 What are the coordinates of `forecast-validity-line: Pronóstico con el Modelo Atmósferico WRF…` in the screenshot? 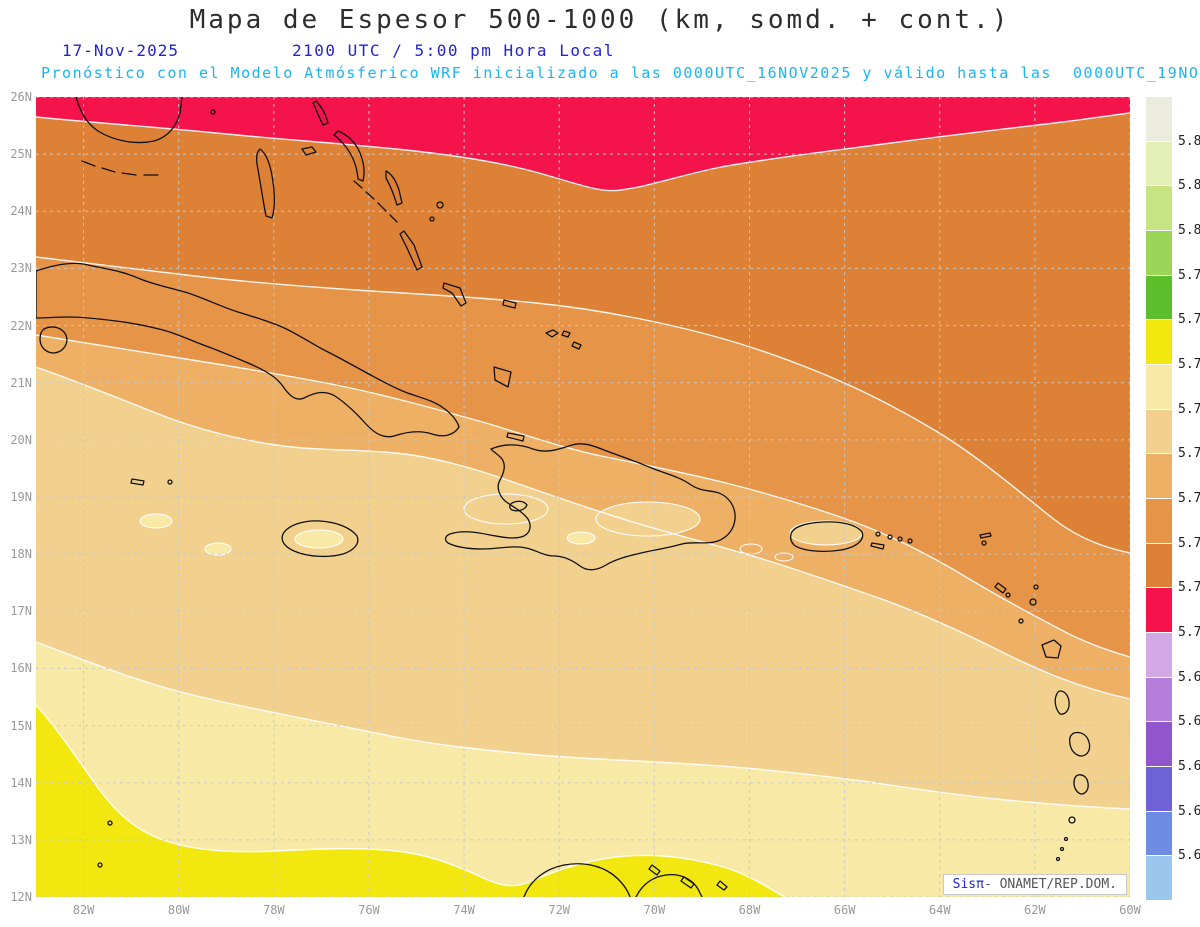 It's located at (620, 73).